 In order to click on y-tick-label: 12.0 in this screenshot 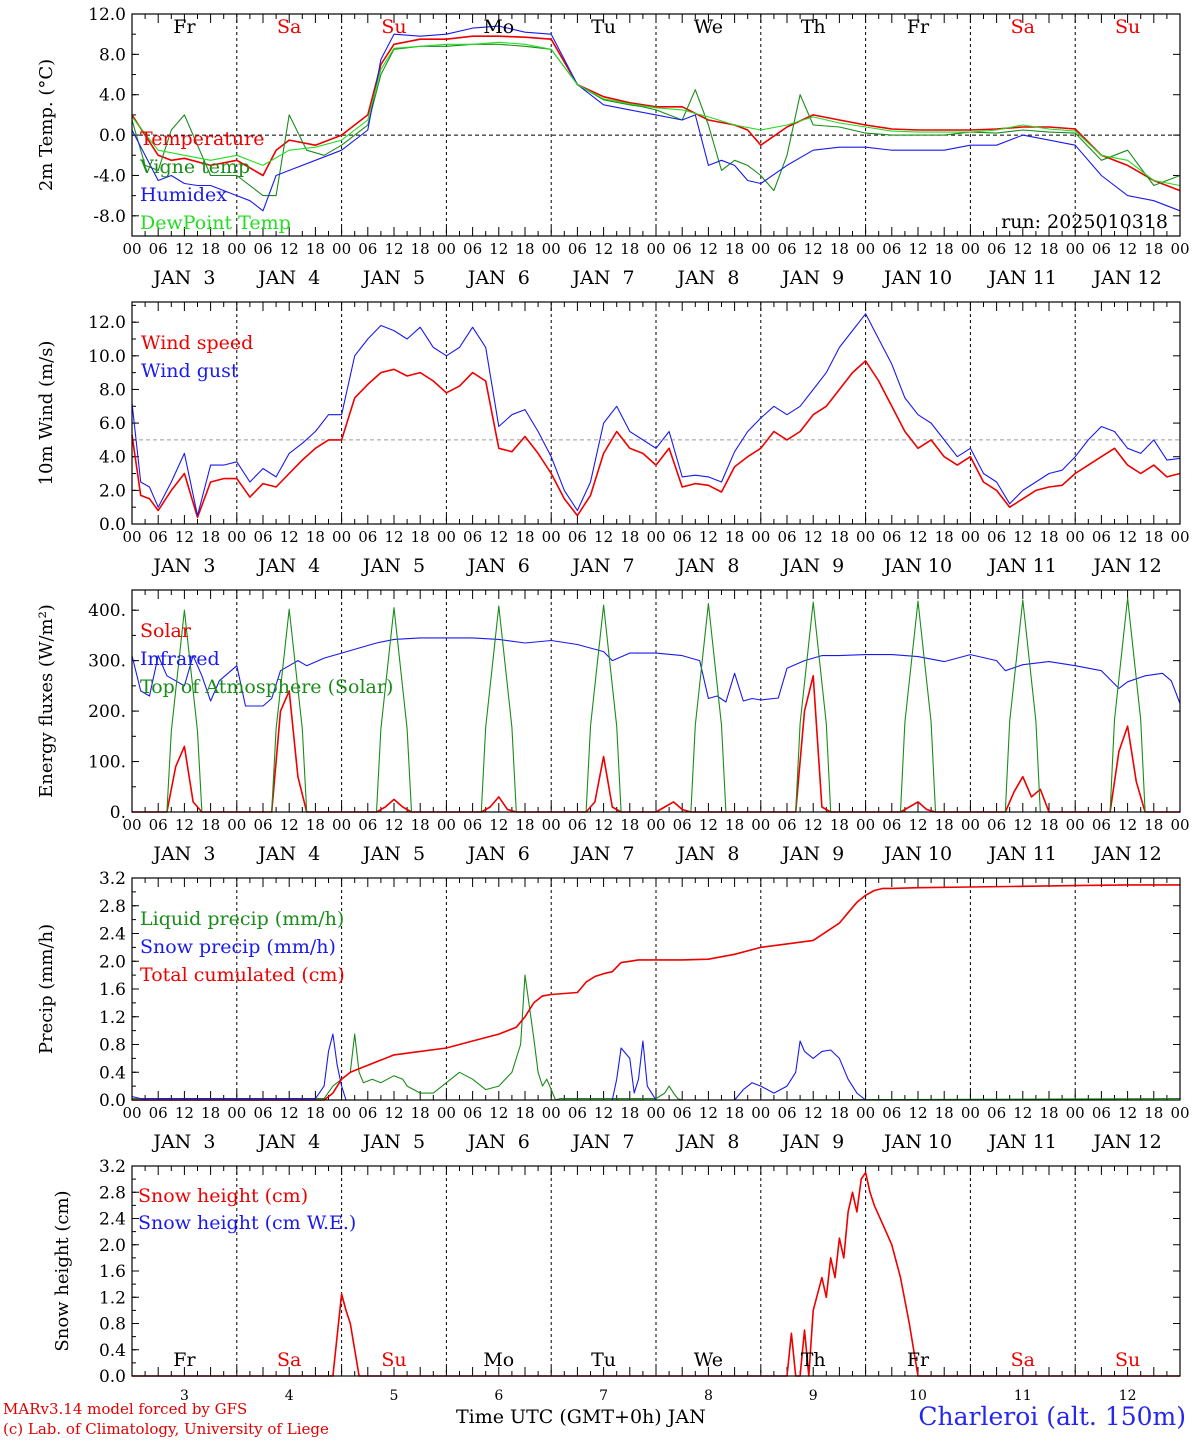, I will do `click(107, 323)`.